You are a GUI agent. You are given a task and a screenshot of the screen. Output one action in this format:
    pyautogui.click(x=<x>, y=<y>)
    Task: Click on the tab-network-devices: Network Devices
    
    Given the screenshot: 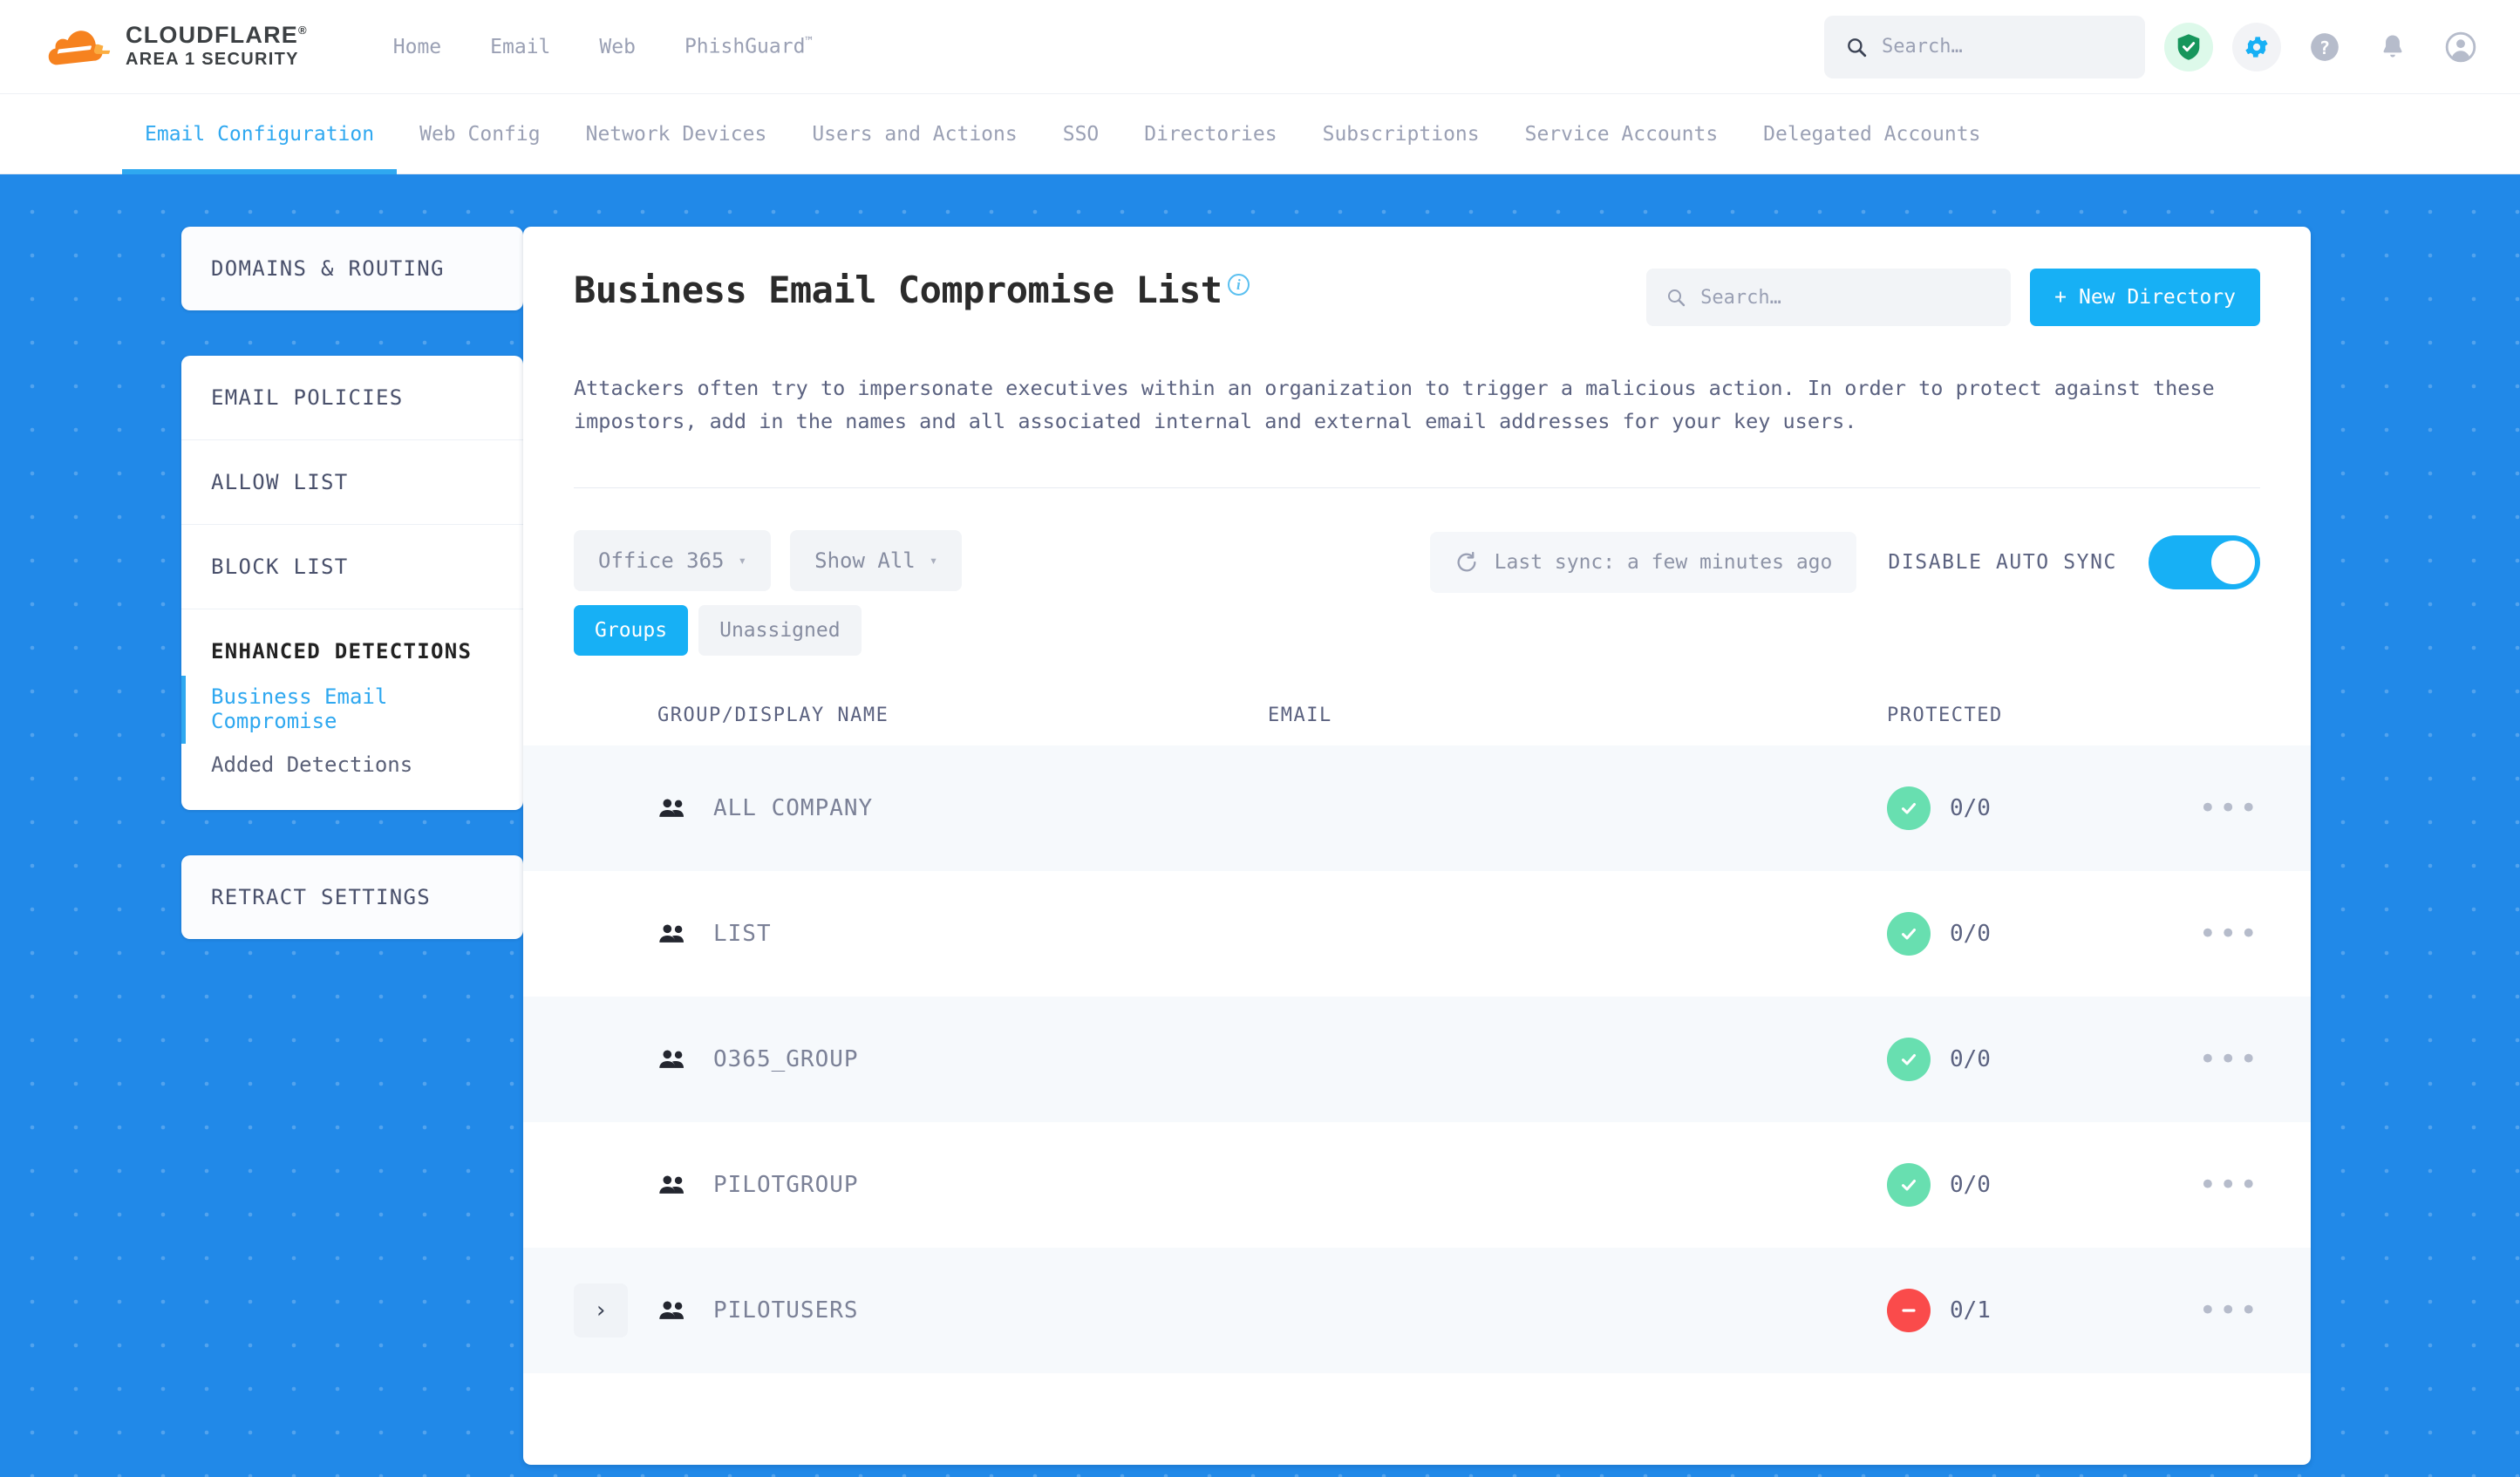 What is the action you would take?
    pyautogui.click(x=676, y=134)
    